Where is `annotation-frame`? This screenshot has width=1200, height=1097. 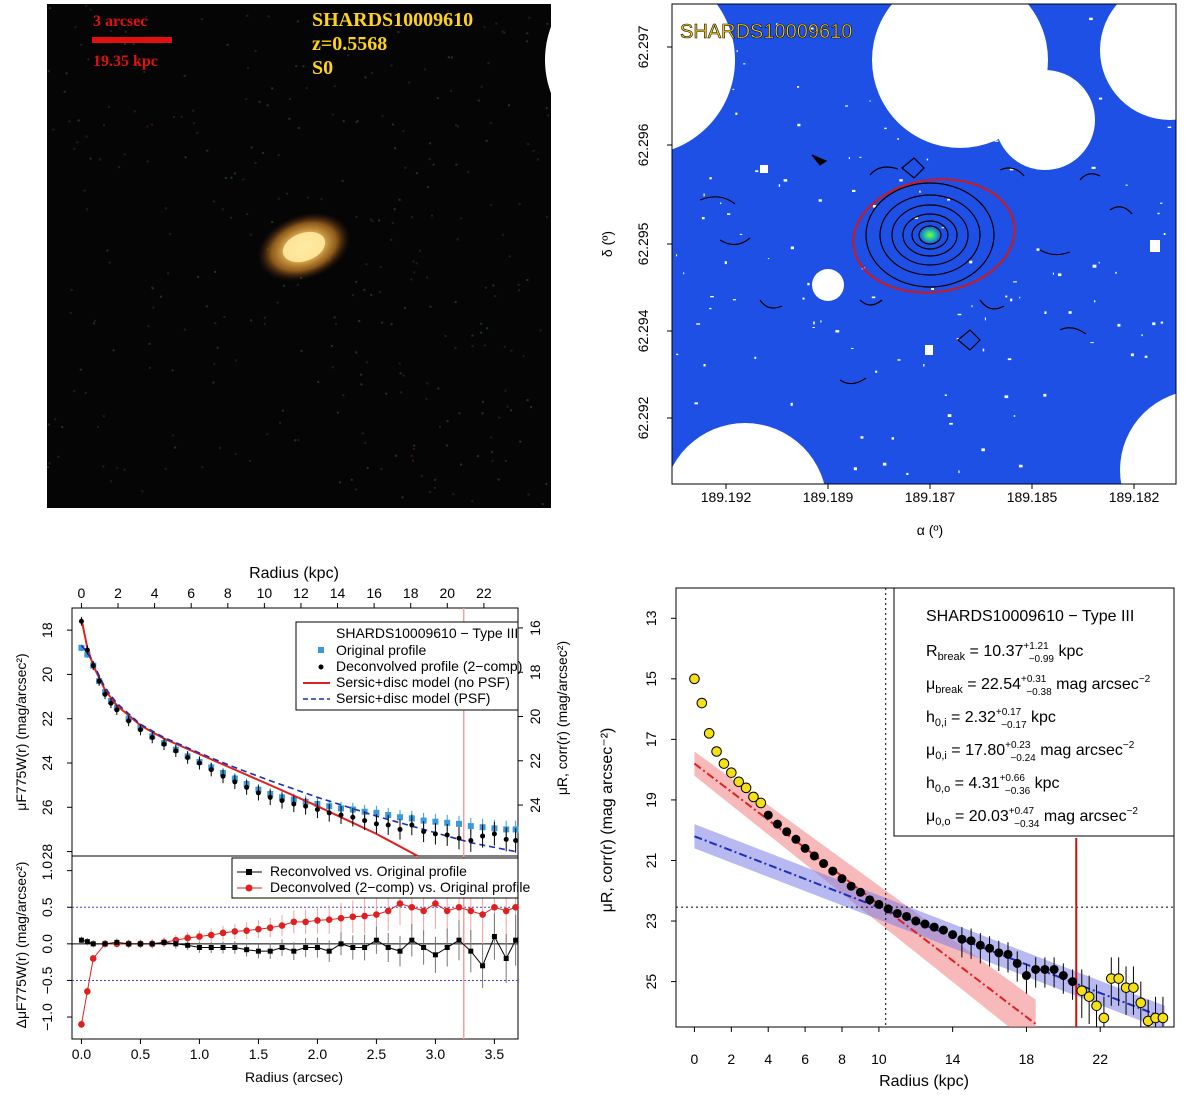 annotation-frame is located at coordinates (1034, 712).